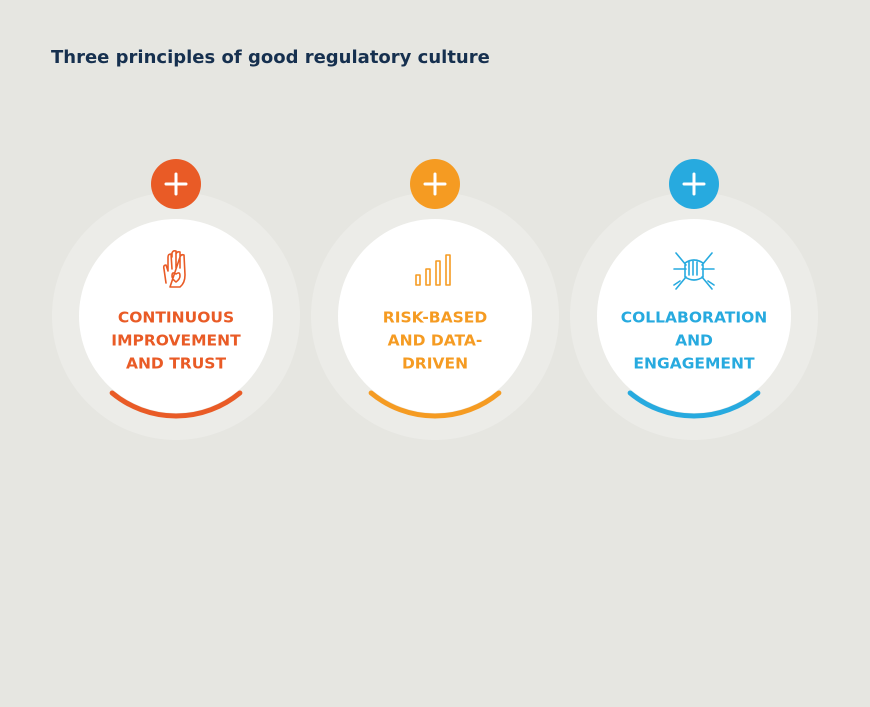 The width and height of the screenshot is (870, 707). I want to click on card-label-line: AND TRUST, so click(176, 364).